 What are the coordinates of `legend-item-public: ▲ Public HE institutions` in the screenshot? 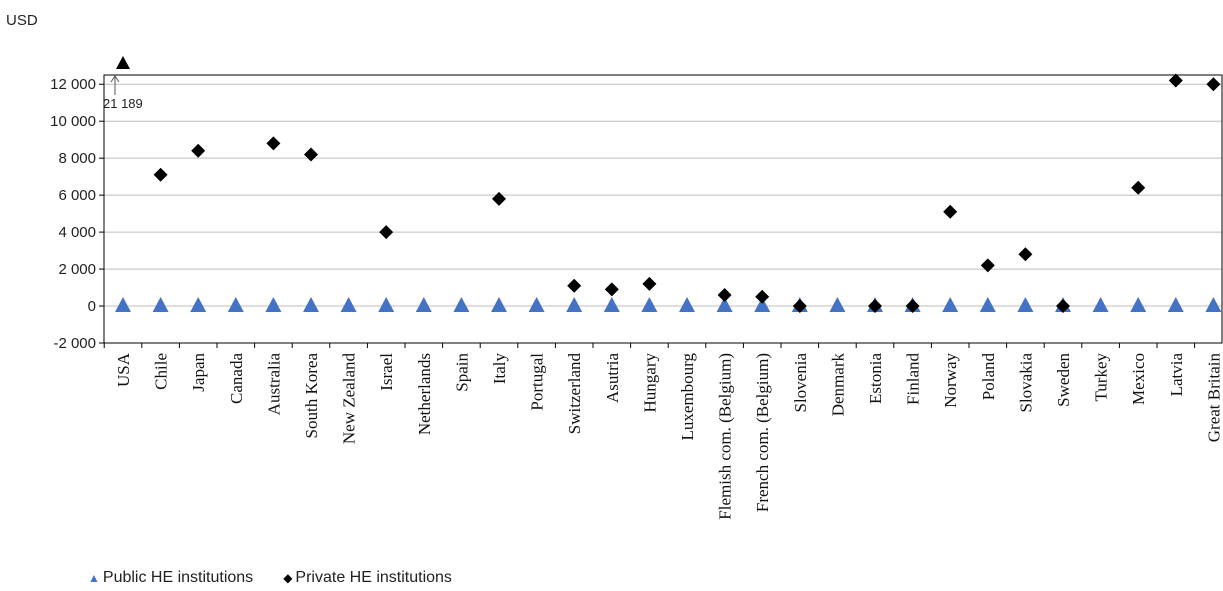 It's located at (170, 578).